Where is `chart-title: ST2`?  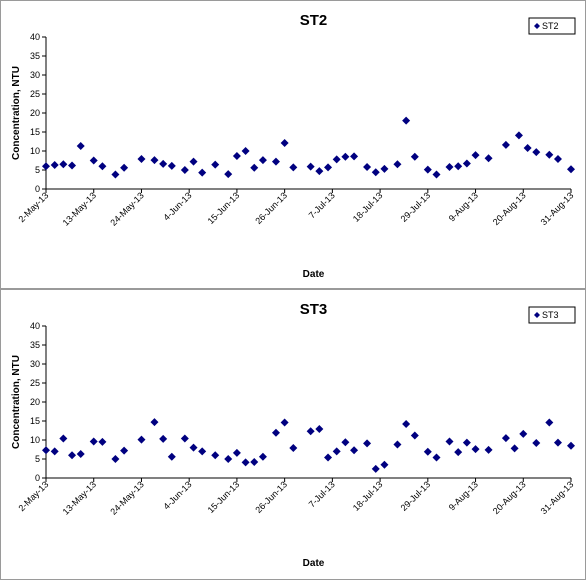
chart-title: ST2 is located at coordinates (314, 20).